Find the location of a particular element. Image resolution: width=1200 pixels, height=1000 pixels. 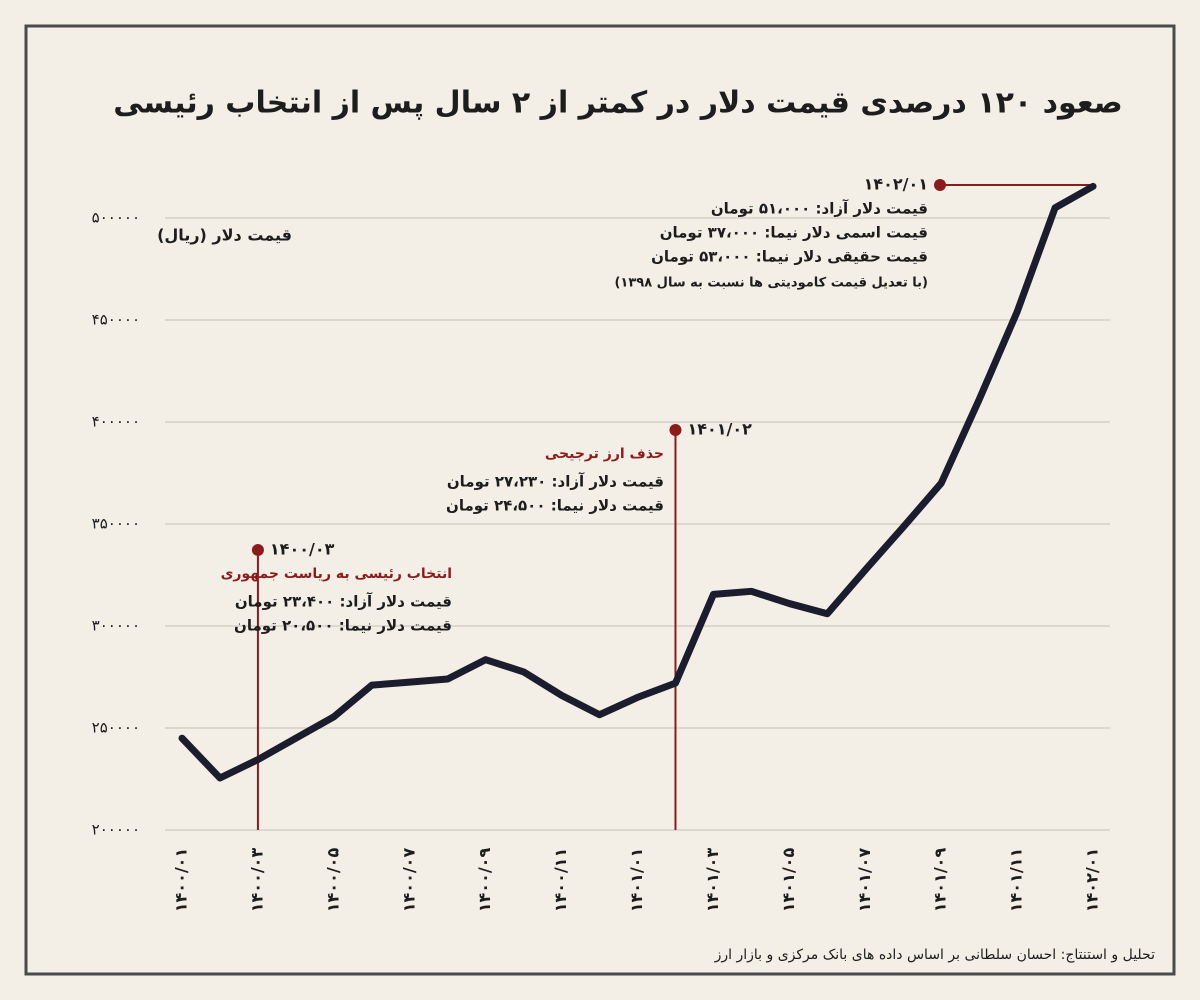

x-tick-label: ۱۴۰۱/۱۱ is located at coordinates (1016, 880).